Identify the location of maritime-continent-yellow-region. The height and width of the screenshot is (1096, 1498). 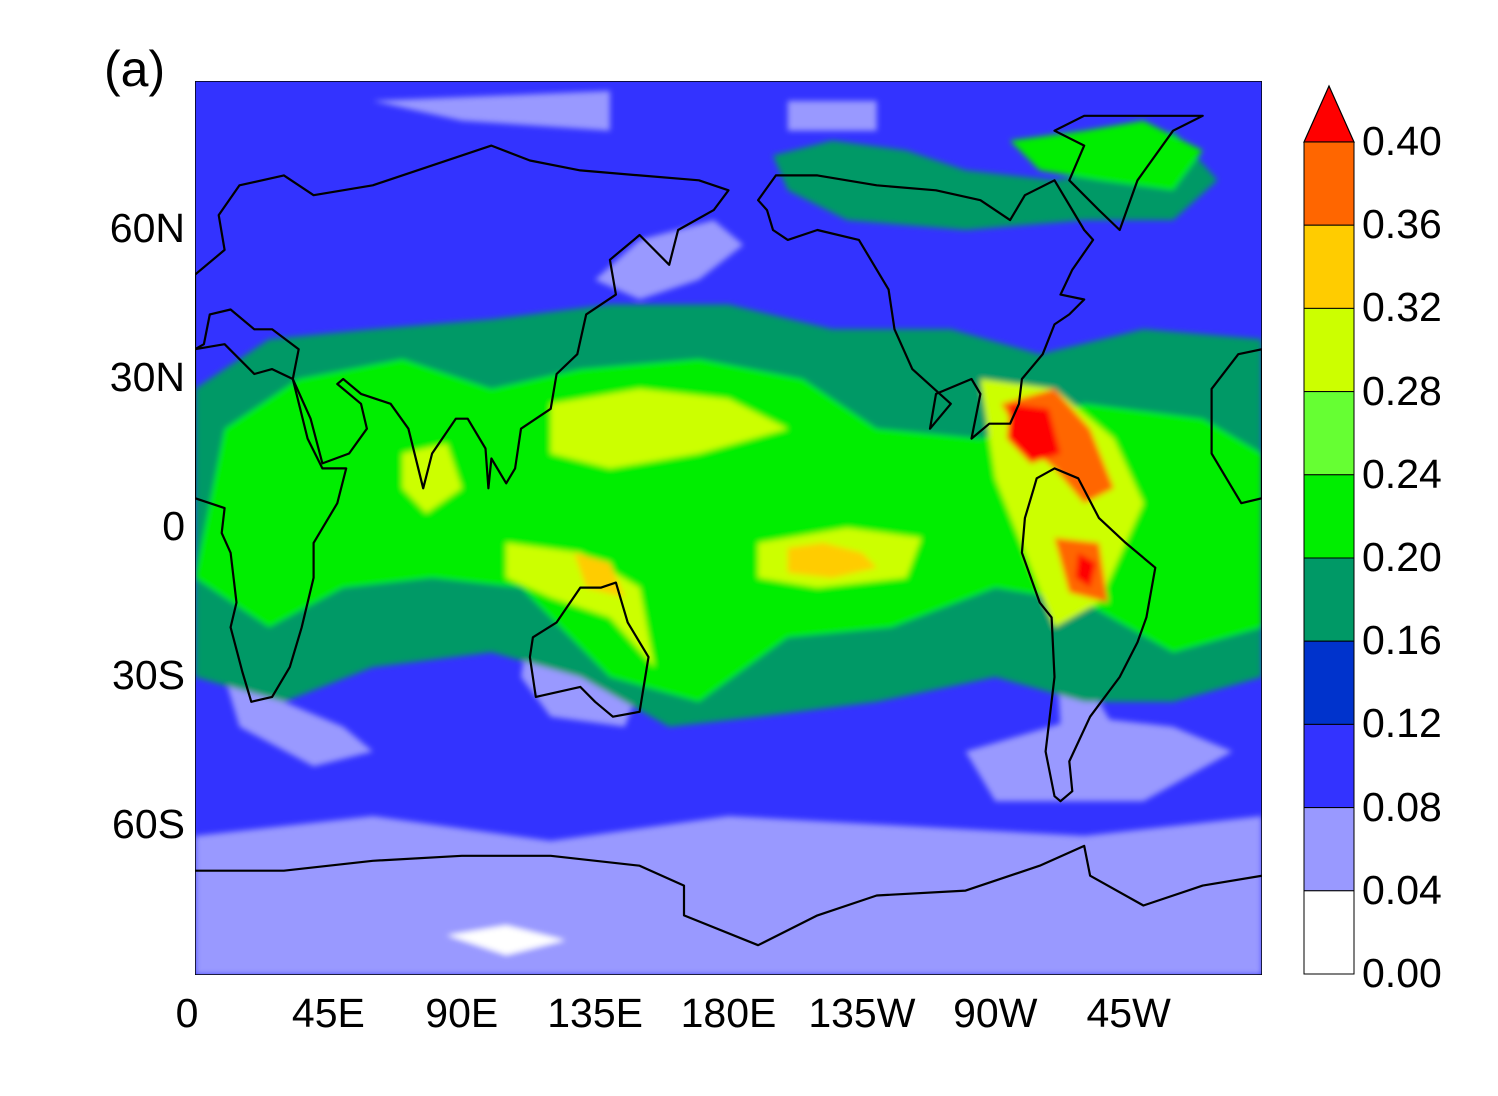
(580, 605).